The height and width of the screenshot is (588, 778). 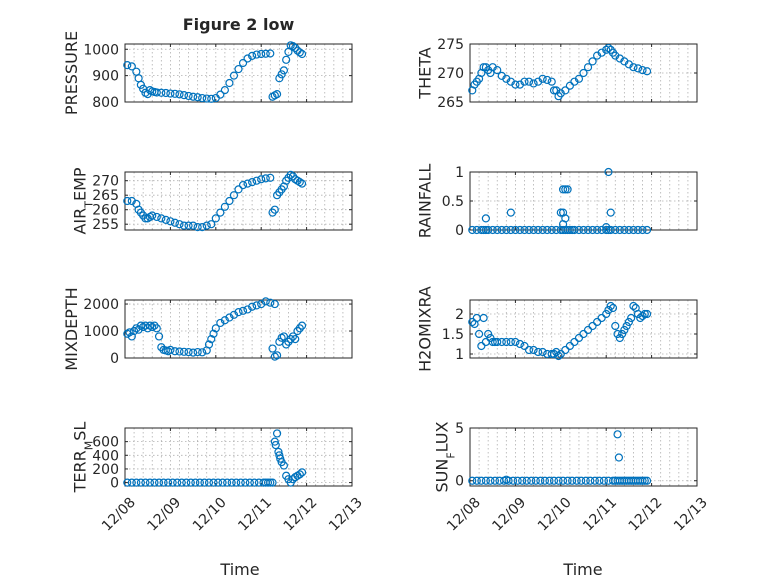 I want to click on y-axis-label: MIXDEPTH, so click(x=71, y=328).